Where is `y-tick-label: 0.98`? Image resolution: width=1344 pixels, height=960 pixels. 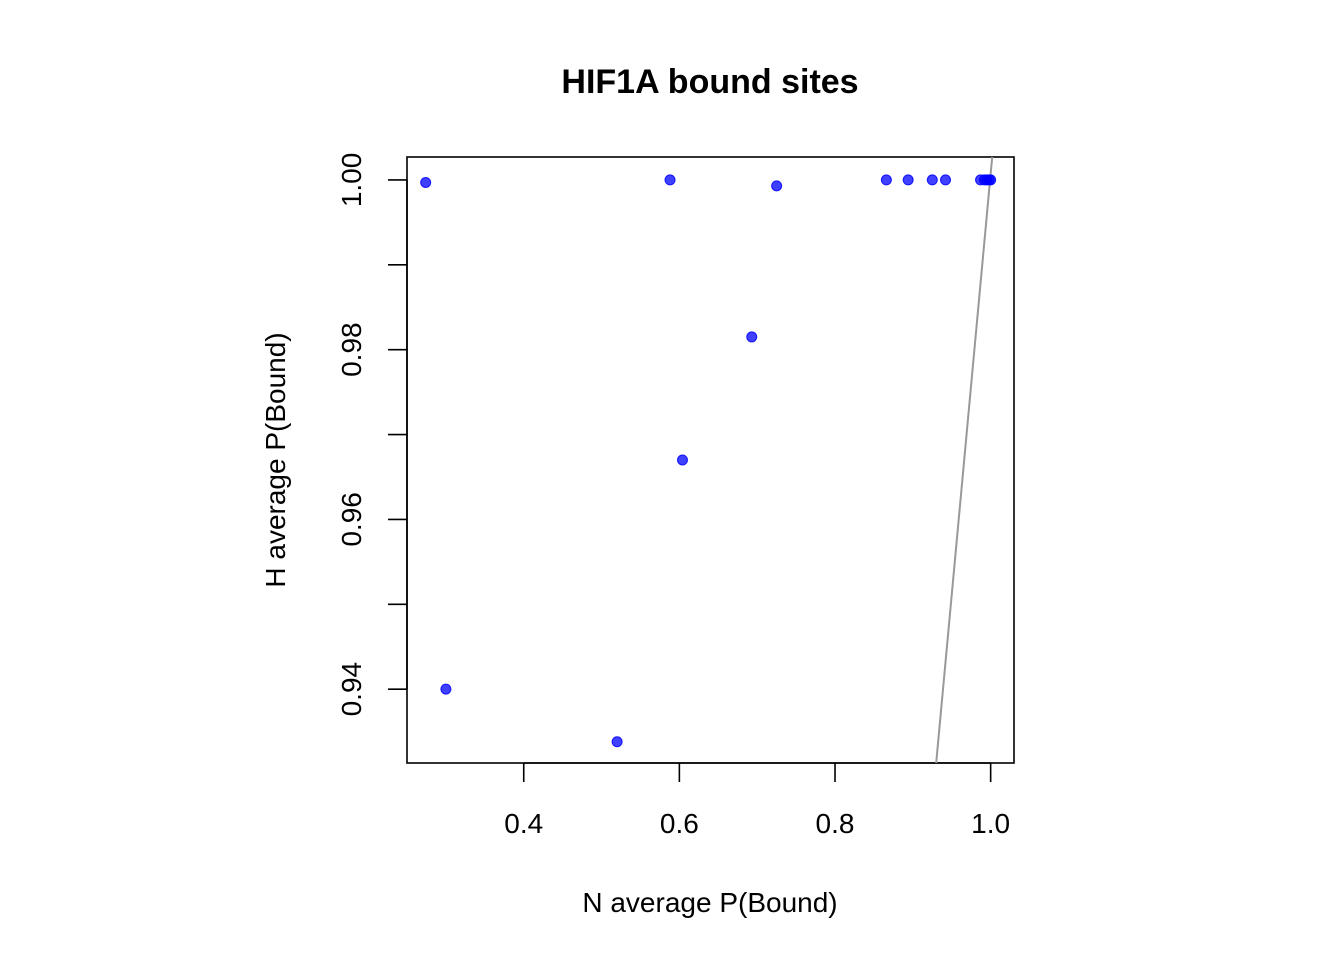
y-tick-label: 0.98 is located at coordinates (351, 349).